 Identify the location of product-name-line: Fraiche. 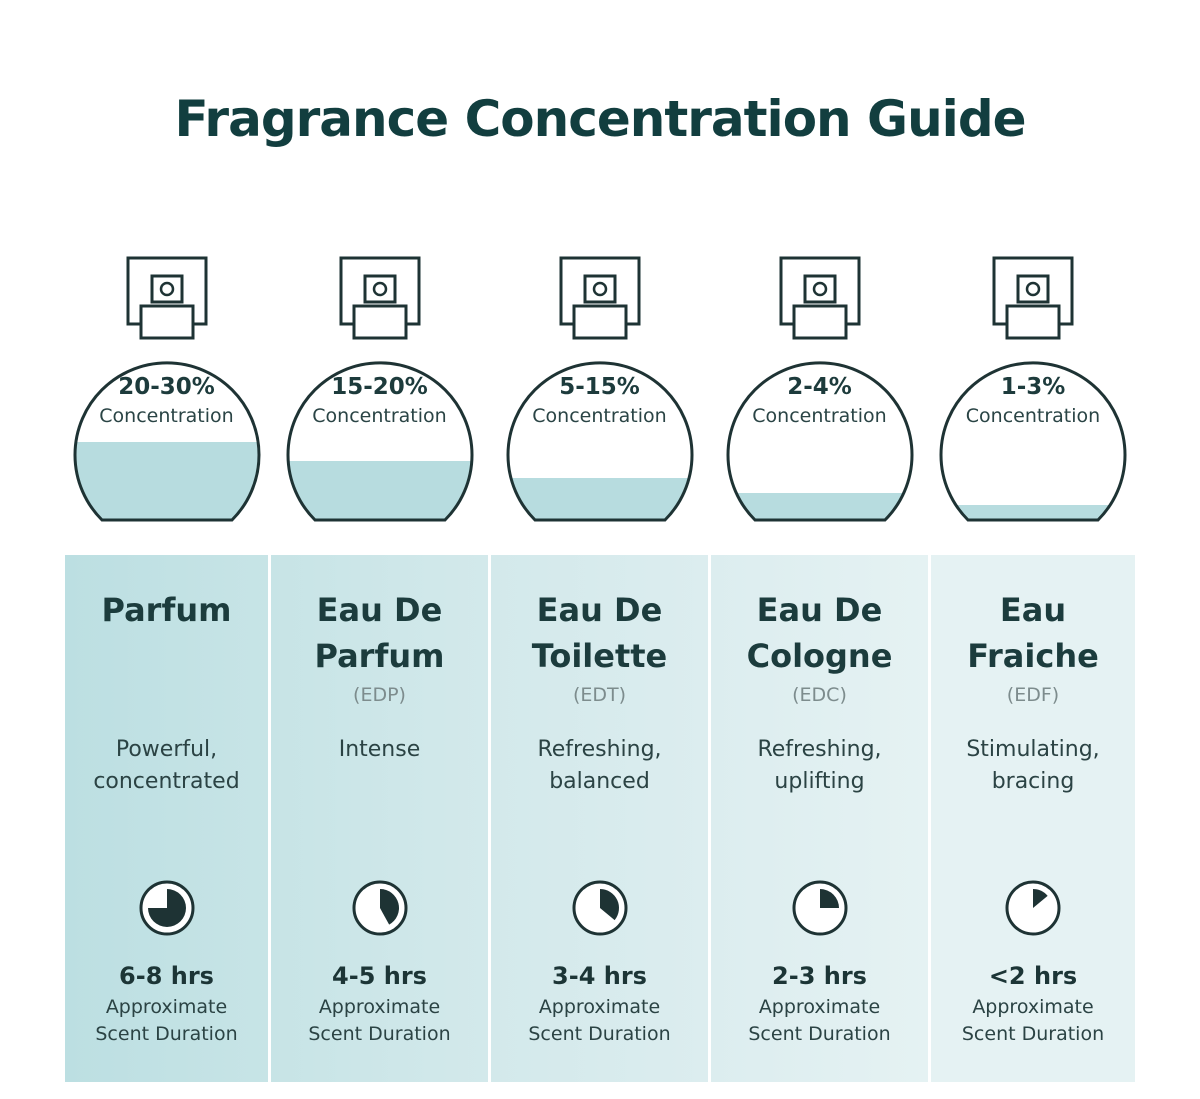
(1033, 656).